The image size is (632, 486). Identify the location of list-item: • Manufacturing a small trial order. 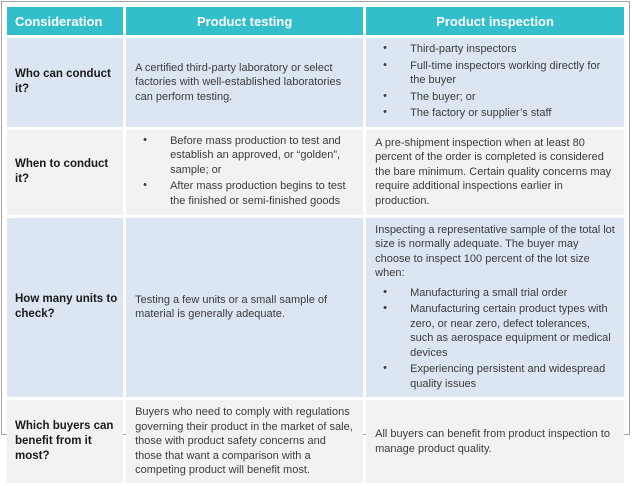
(495, 294).